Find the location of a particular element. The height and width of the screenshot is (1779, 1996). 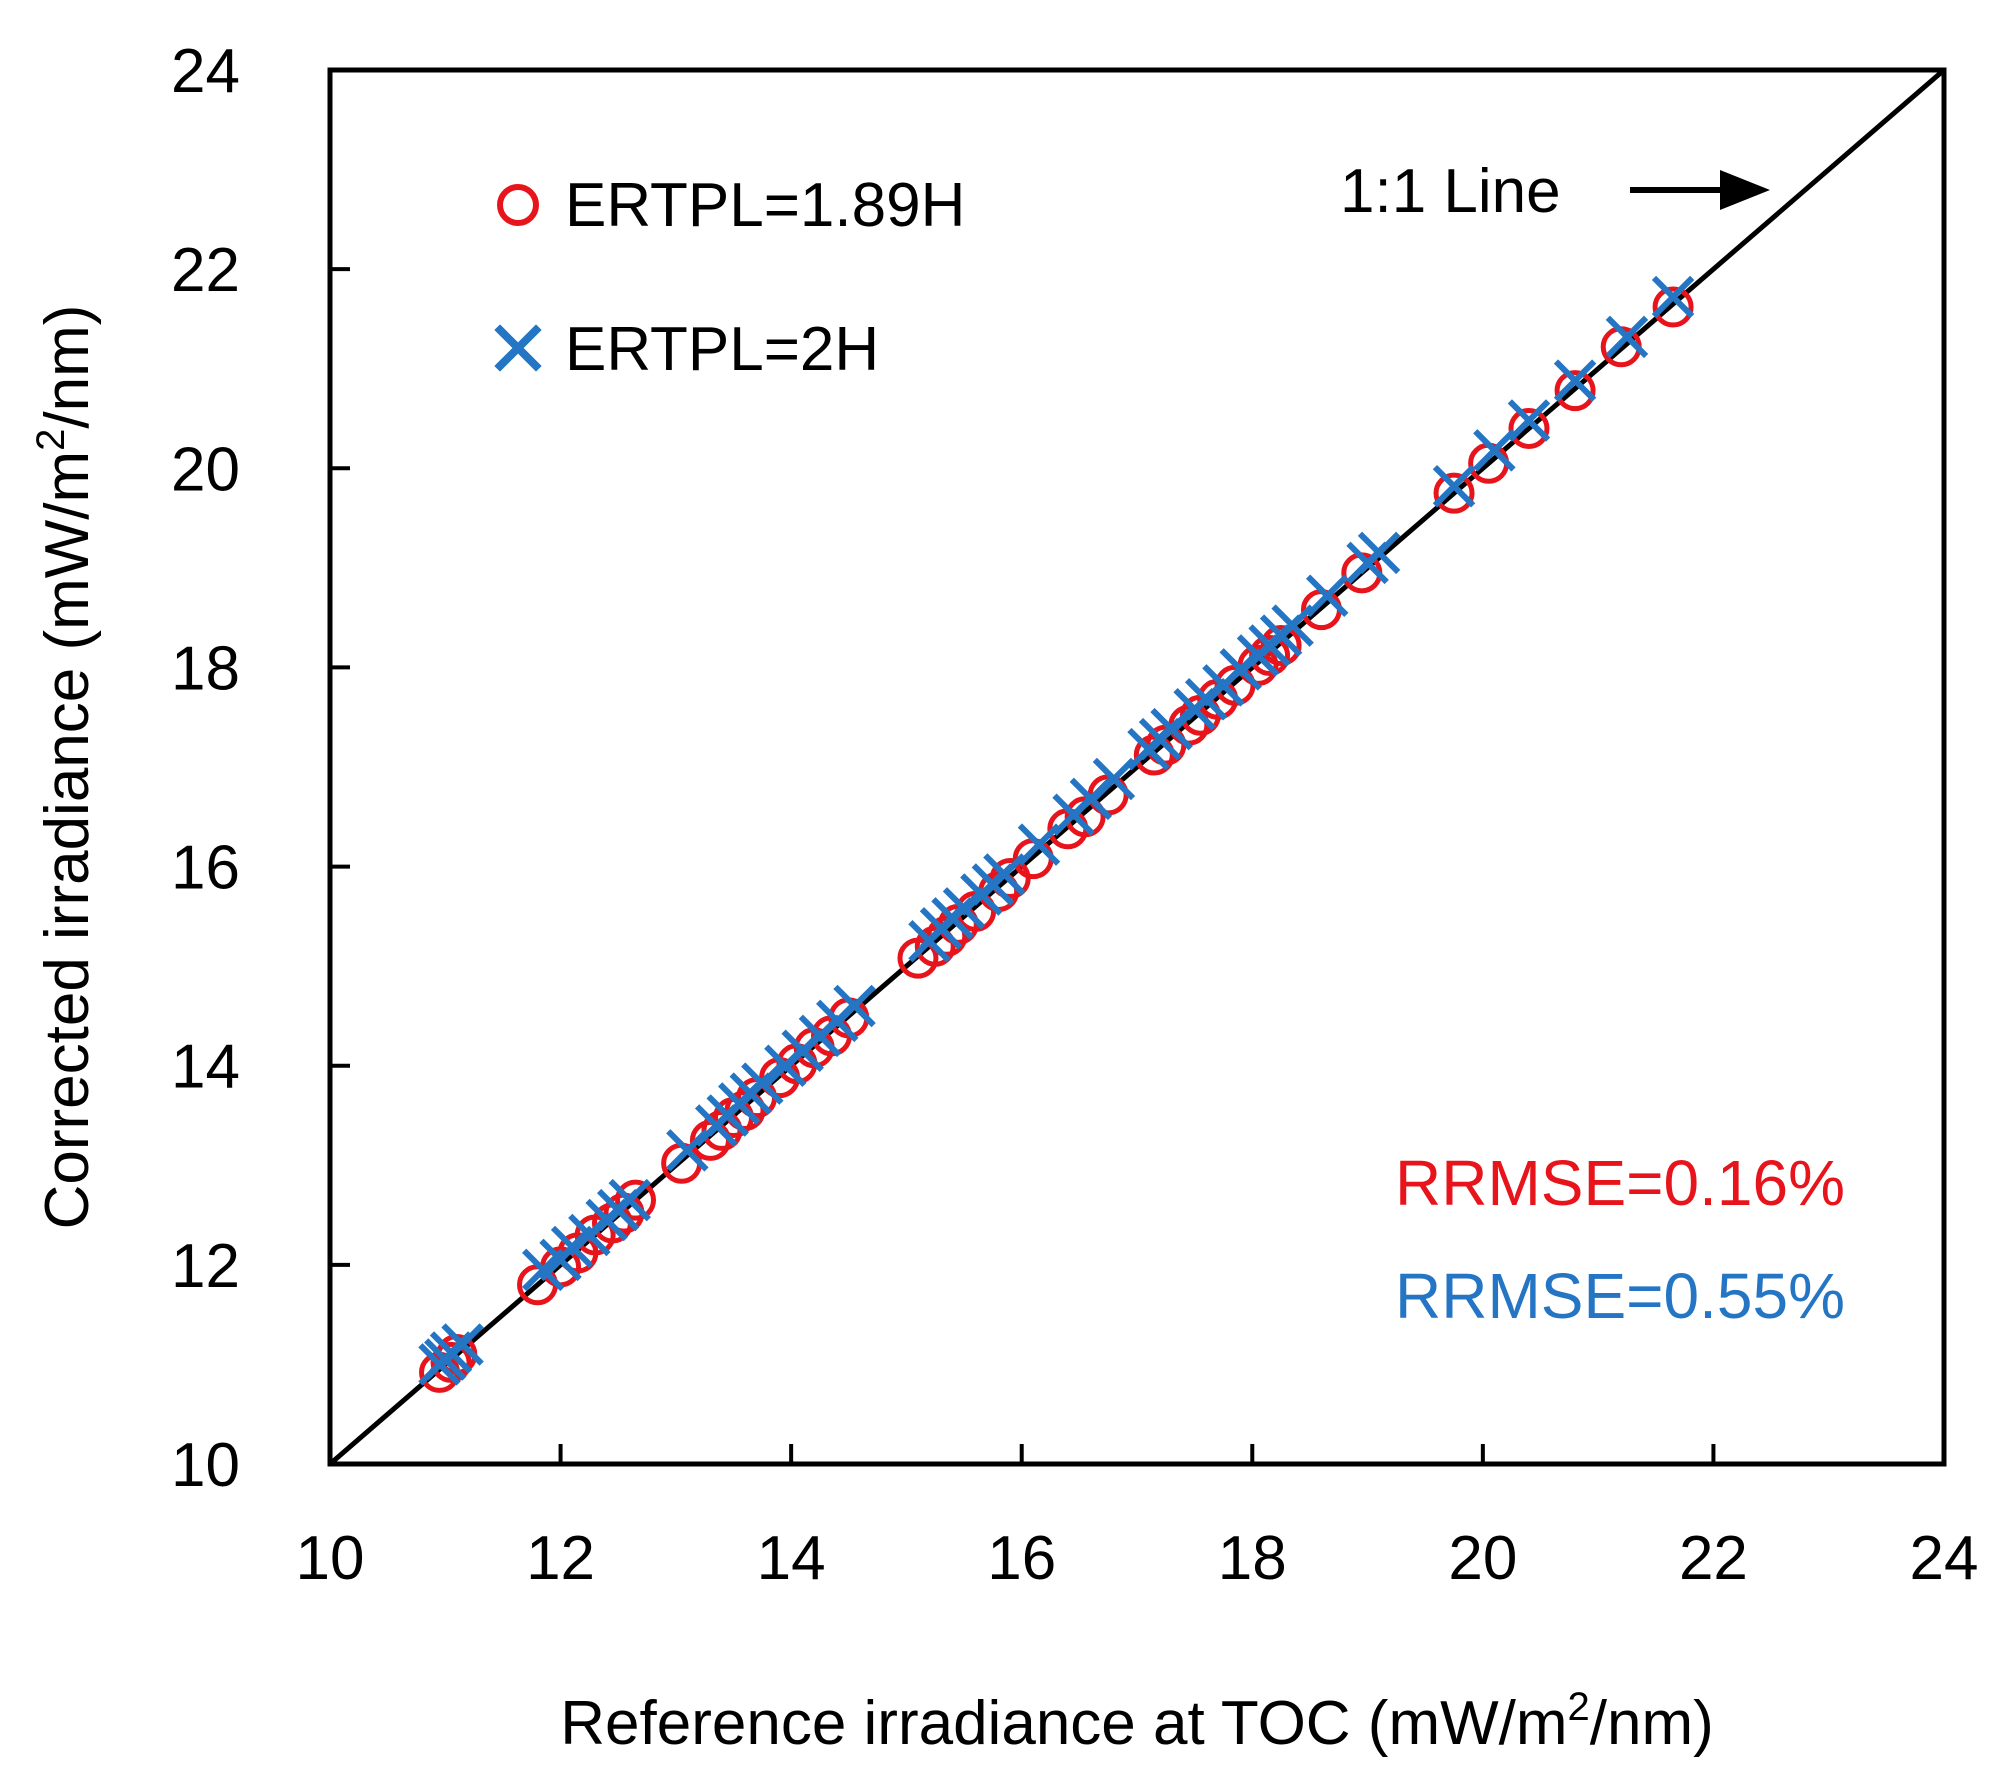

legend-x-marker is located at coordinates (518, 348).